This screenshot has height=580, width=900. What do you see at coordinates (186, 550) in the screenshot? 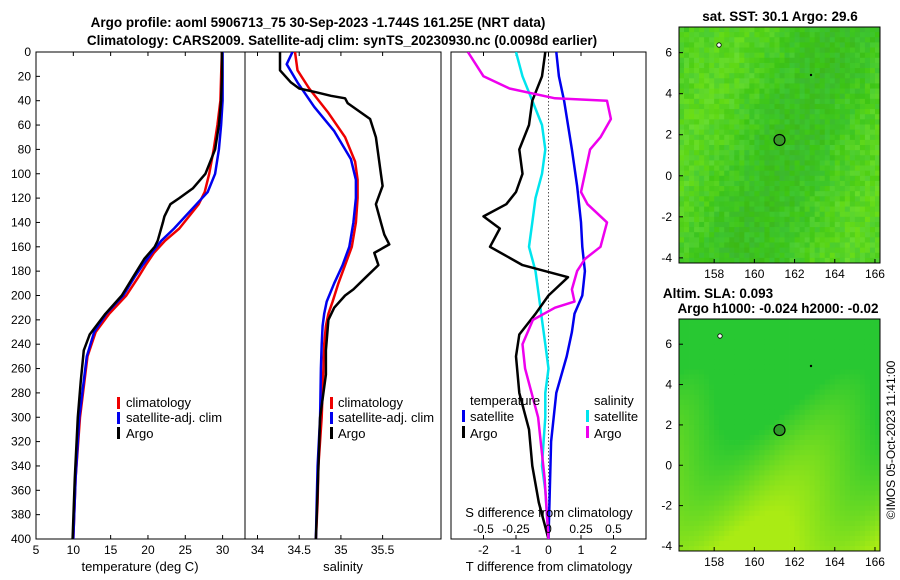
I see `x-tick-label: 25` at bounding box center [186, 550].